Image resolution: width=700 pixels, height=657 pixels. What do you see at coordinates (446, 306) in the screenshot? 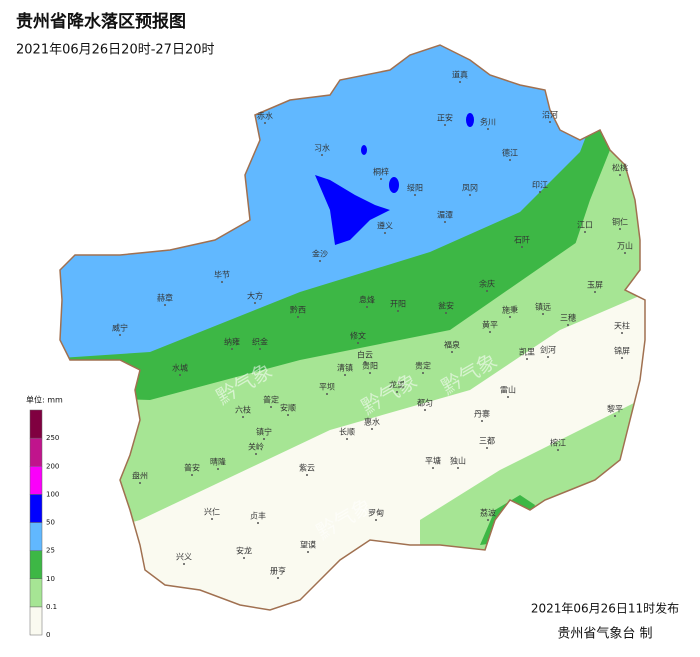
I see `city-label: 瓮安` at bounding box center [446, 306].